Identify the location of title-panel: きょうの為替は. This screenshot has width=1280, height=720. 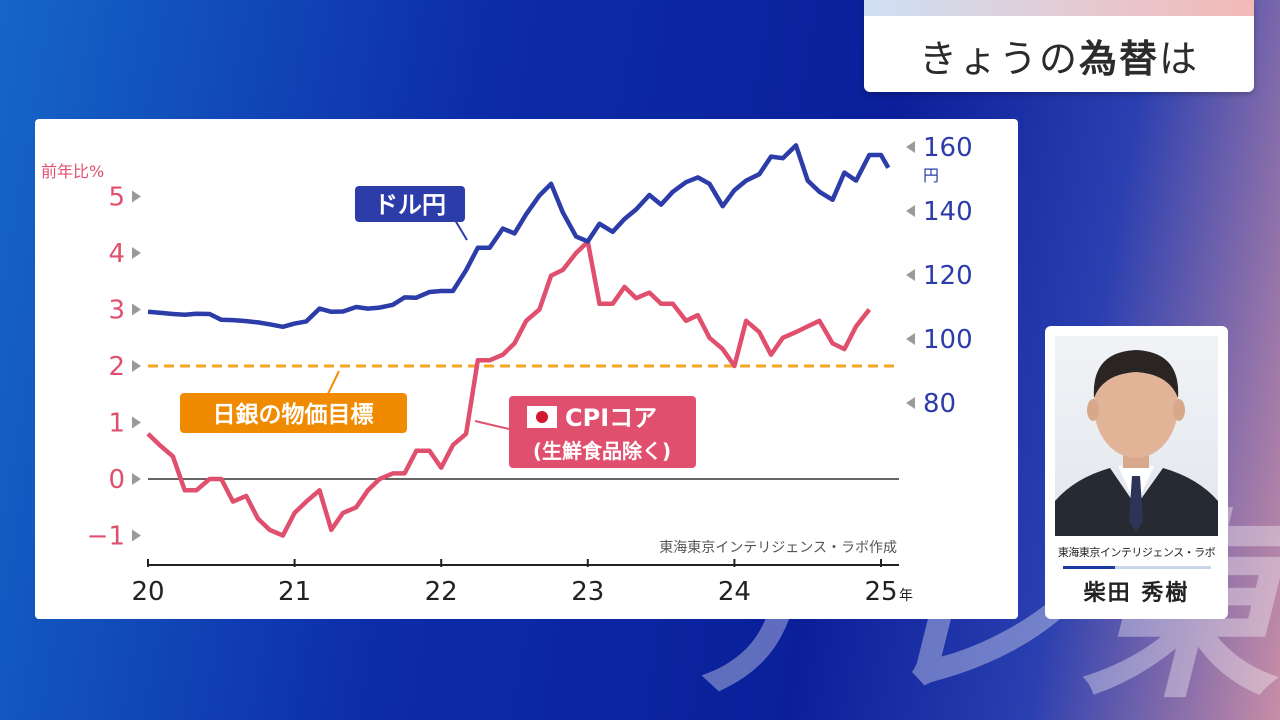
(1059, 46).